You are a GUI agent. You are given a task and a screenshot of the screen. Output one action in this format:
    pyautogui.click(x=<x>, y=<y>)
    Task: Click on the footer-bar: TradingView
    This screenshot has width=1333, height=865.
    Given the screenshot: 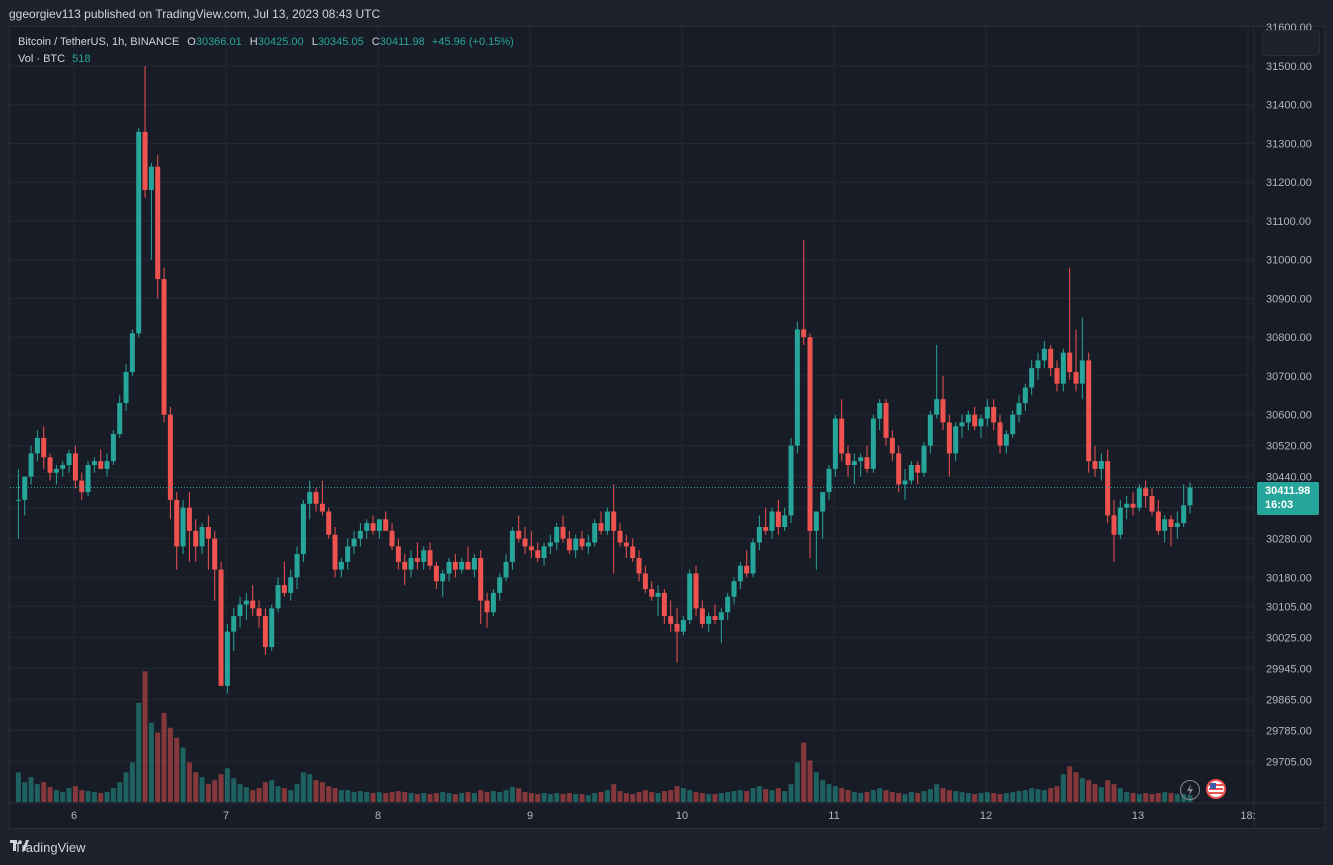 What is the action you would take?
    pyautogui.click(x=666, y=849)
    